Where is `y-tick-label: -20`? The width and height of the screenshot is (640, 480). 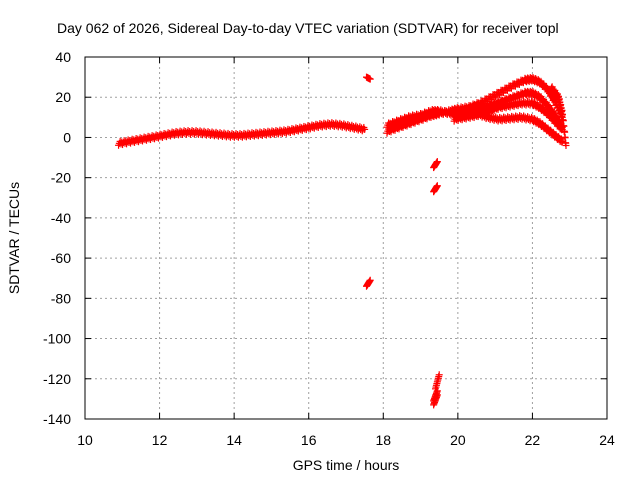 y-tick-label: -20 is located at coordinates (61, 178).